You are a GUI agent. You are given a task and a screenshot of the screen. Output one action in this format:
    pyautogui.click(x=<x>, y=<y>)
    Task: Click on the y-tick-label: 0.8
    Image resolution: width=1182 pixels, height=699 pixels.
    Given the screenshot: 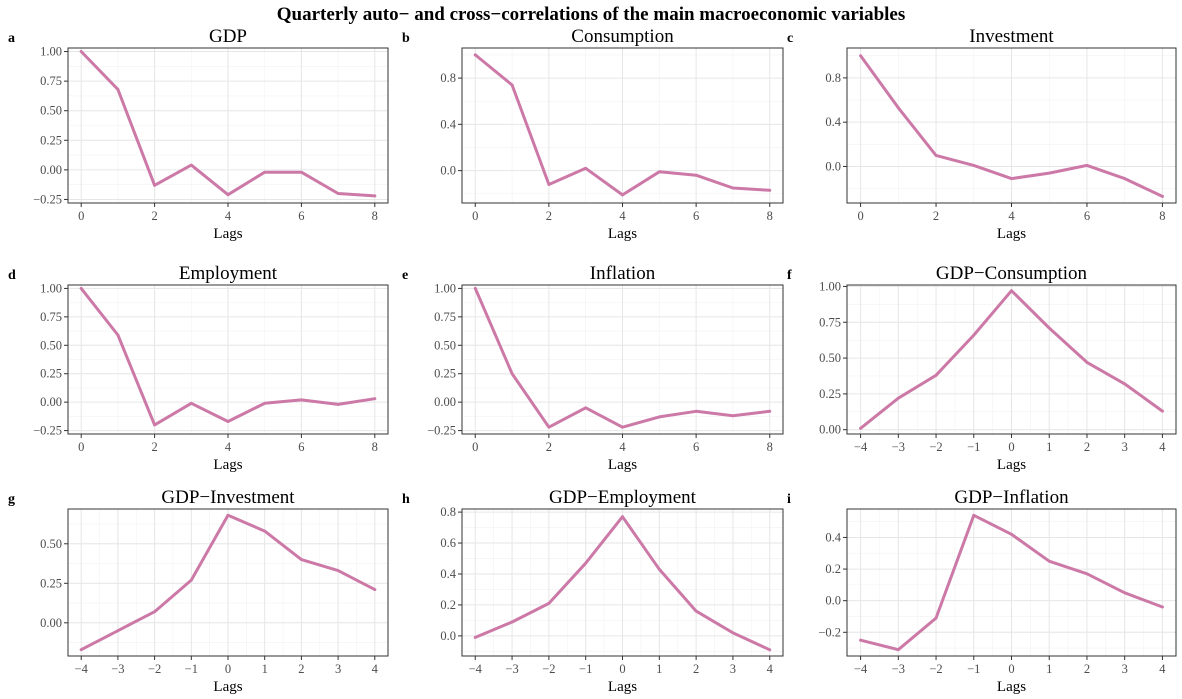 What is the action you would take?
    pyautogui.click(x=448, y=78)
    